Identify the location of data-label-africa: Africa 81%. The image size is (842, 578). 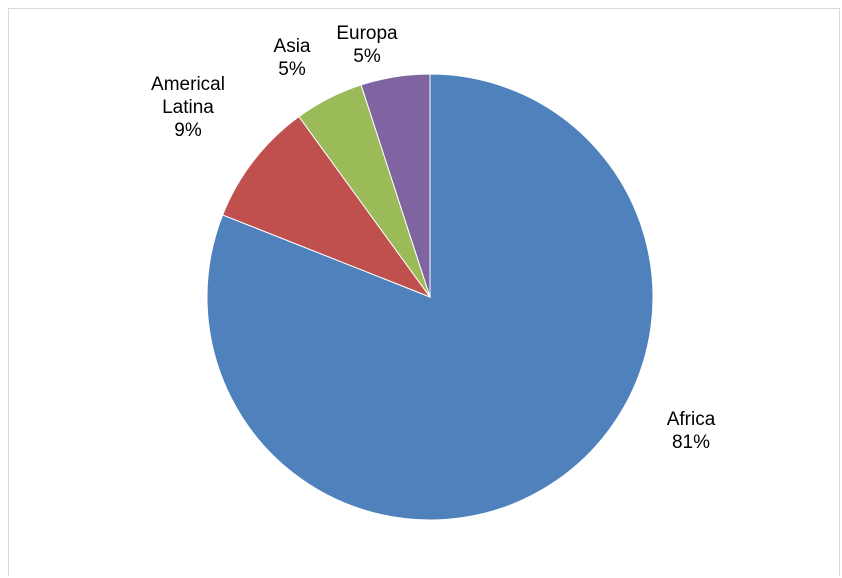
(691, 431).